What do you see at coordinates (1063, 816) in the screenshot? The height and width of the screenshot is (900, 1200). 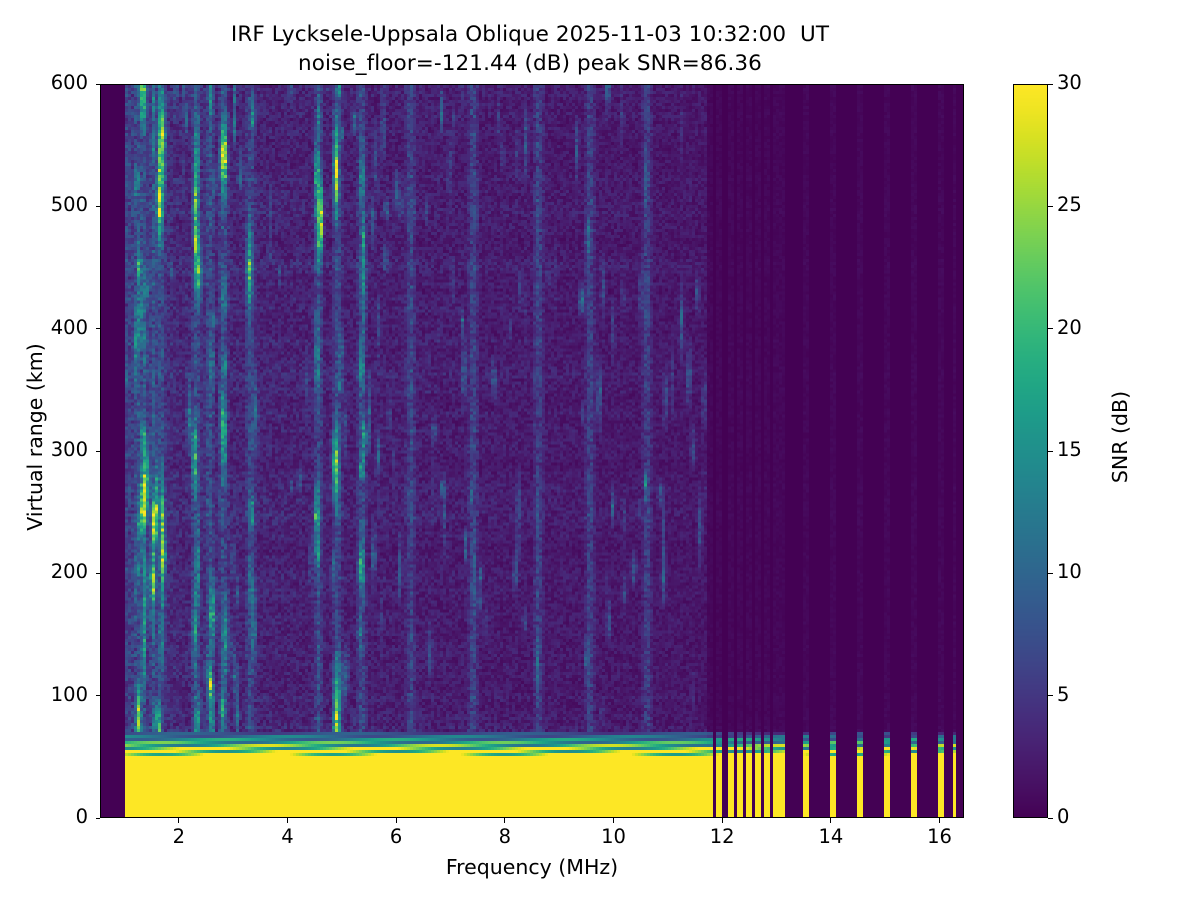 I see `colorbar-tick-label: 0` at bounding box center [1063, 816].